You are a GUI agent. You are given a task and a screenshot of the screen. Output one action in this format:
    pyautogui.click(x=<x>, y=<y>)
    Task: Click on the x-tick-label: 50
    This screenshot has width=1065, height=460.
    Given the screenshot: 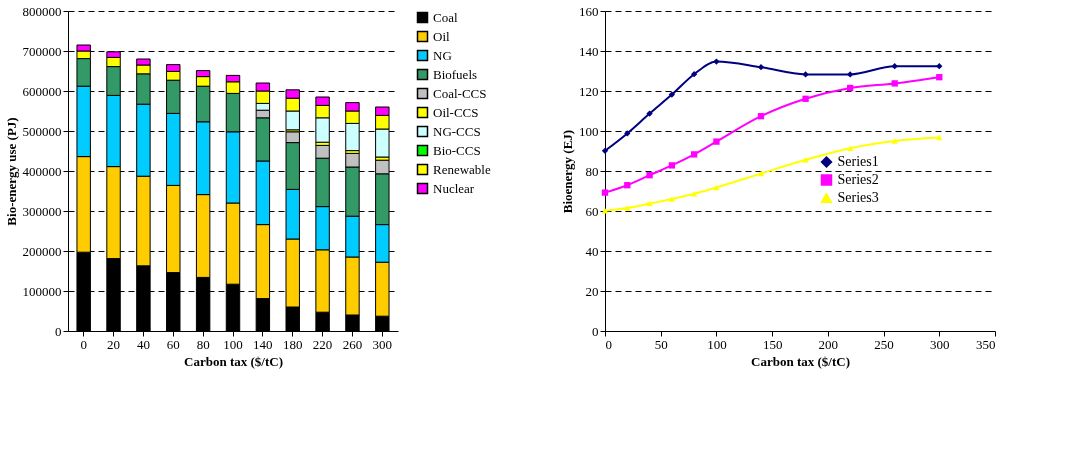 What is the action you would take?
    pyautogui.click(x=661, y=344)
    